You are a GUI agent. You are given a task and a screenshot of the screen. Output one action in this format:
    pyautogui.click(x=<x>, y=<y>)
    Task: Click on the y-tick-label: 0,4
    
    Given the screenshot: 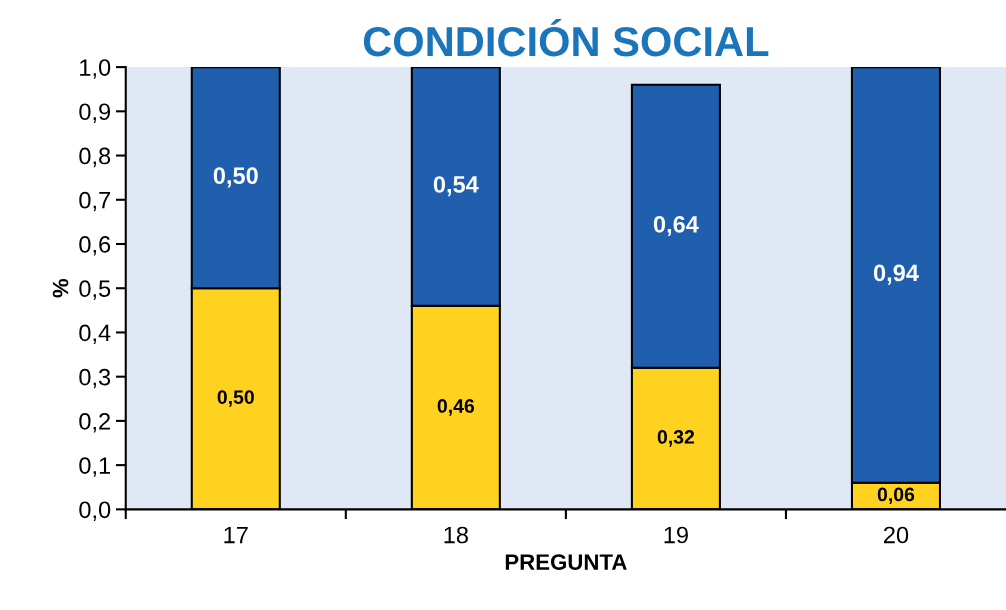 What is the action you would take?
    pyautogui.click(x=95, y=334)
    